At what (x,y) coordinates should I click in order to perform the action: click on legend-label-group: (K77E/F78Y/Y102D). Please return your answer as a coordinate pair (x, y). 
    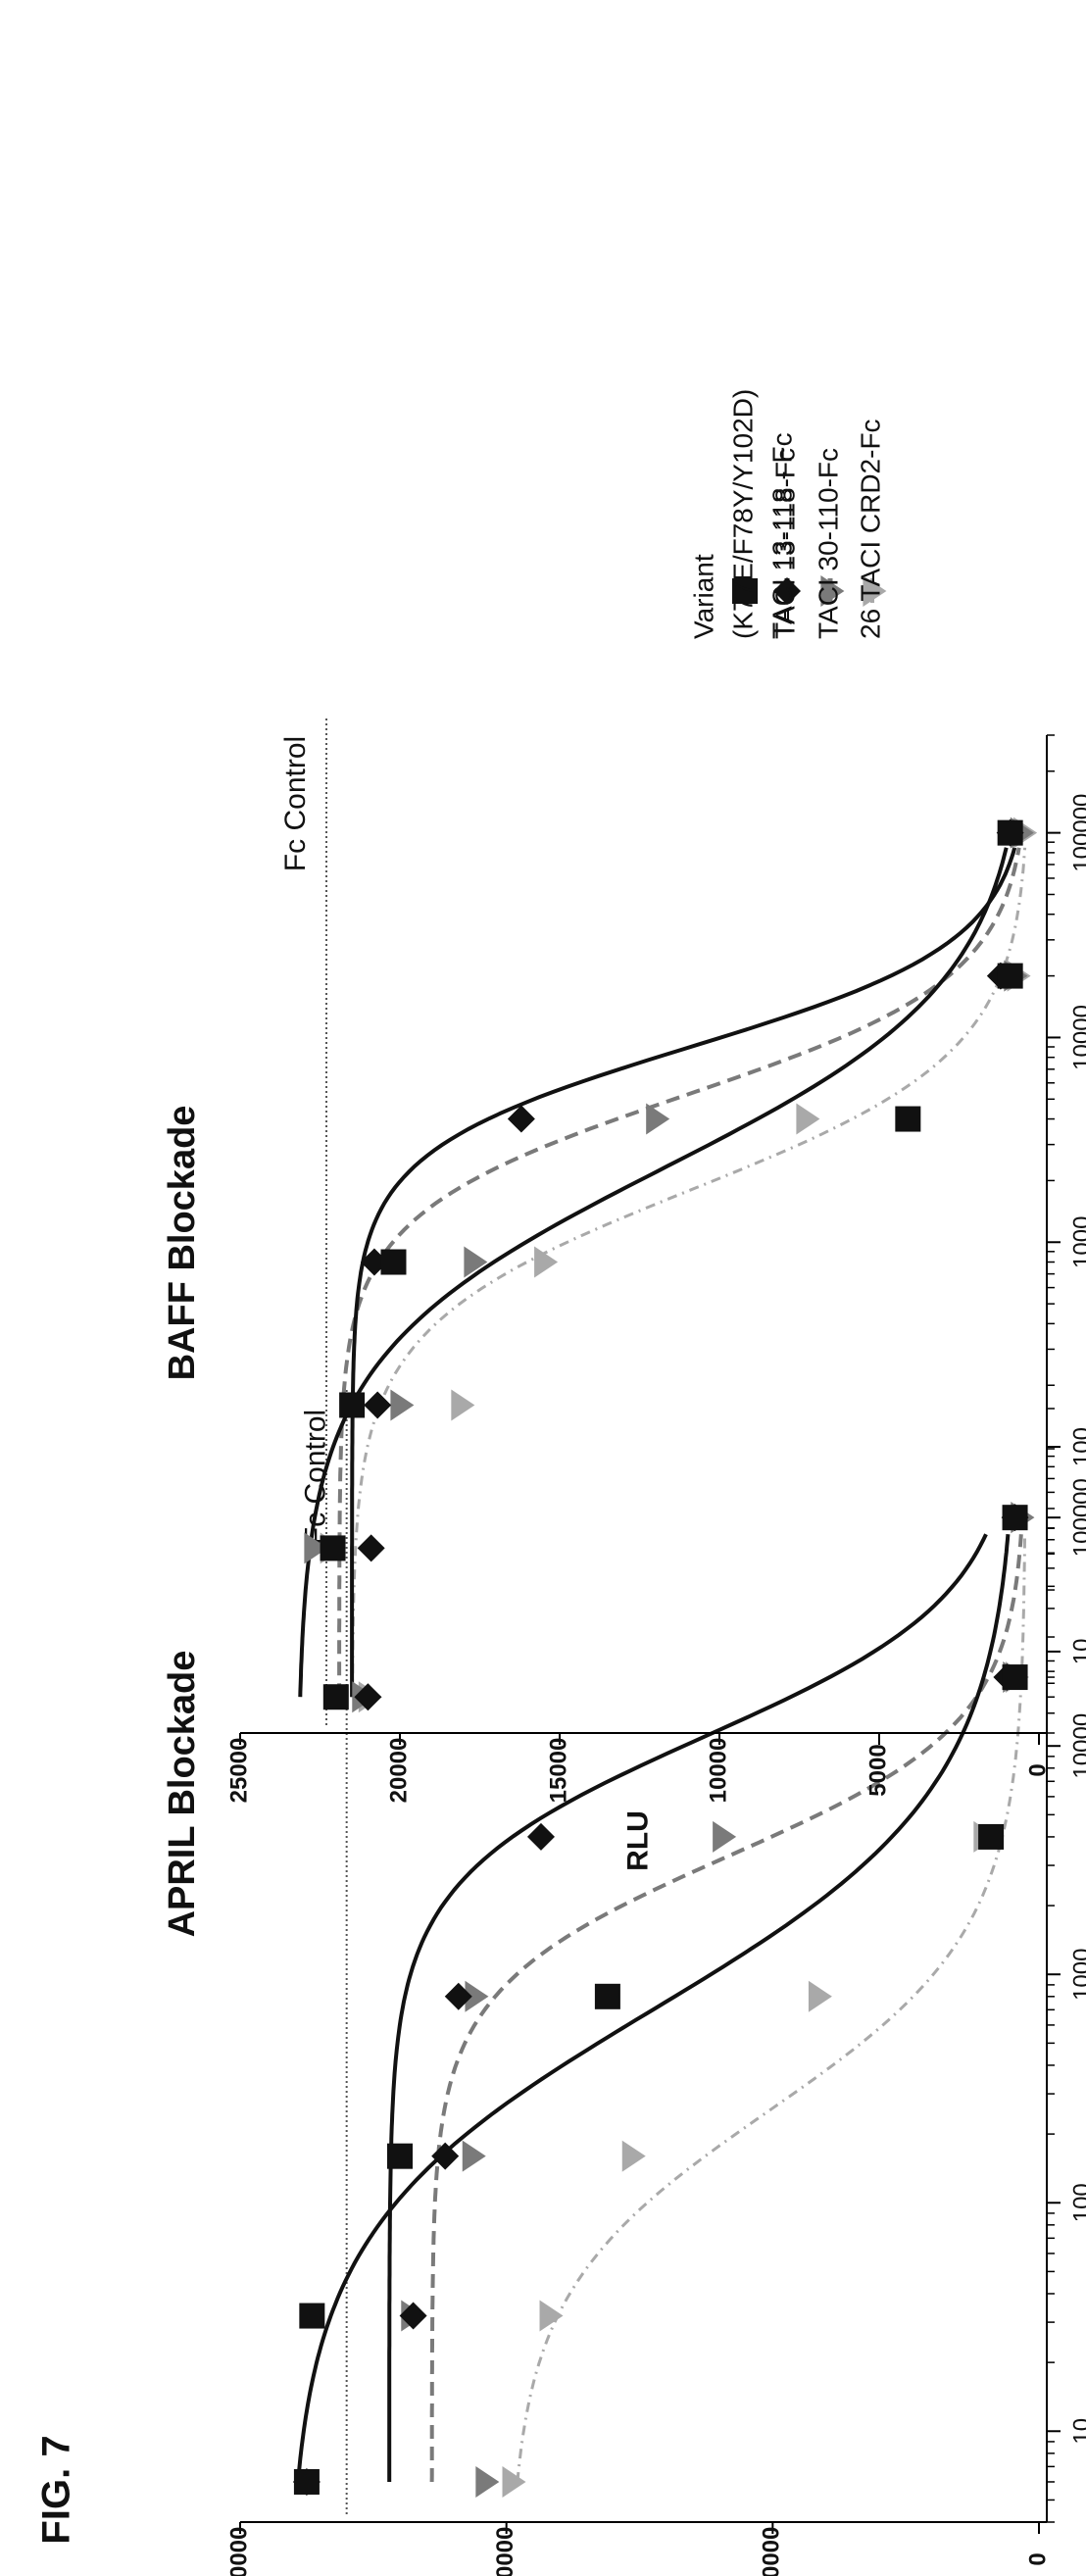
    Looking at the image, I should click on (742, 514).